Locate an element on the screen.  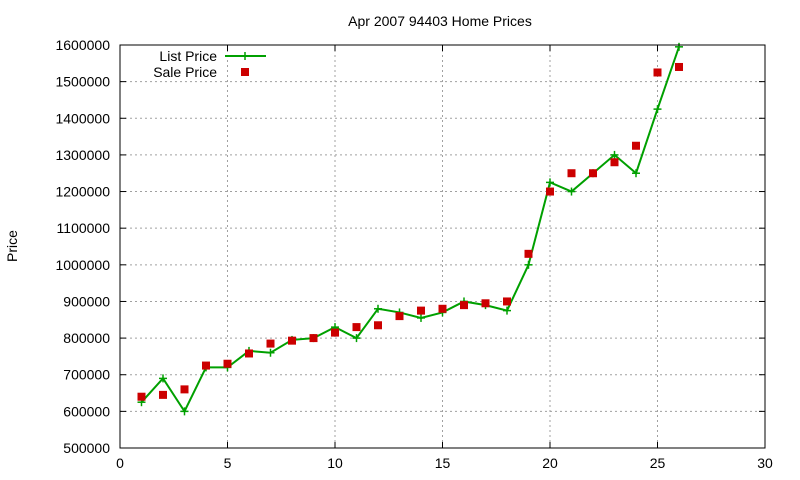
y-tick-label: 600000 is located at coordinates (86, 411).